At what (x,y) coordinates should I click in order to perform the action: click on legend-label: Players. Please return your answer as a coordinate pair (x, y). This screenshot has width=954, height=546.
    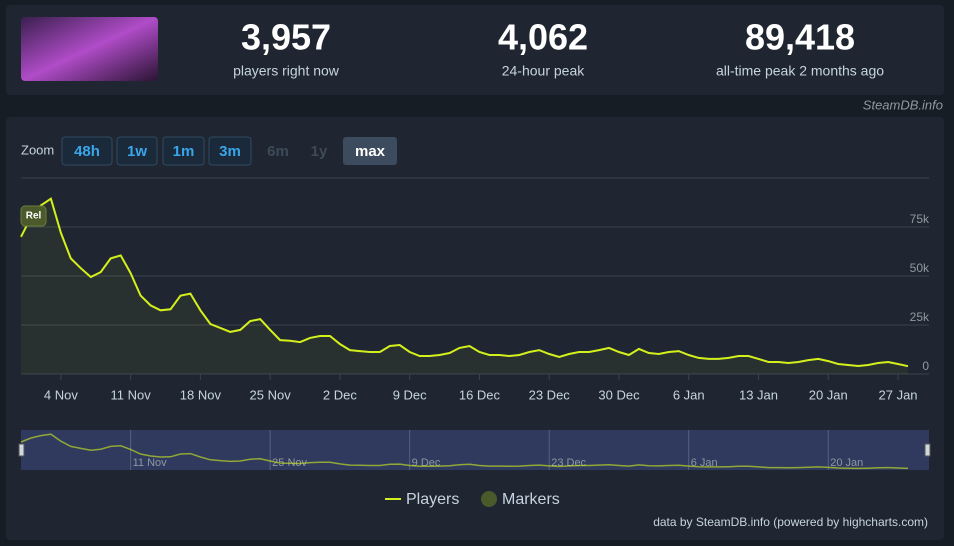
    Looking at the image, I should click on (432, 499).